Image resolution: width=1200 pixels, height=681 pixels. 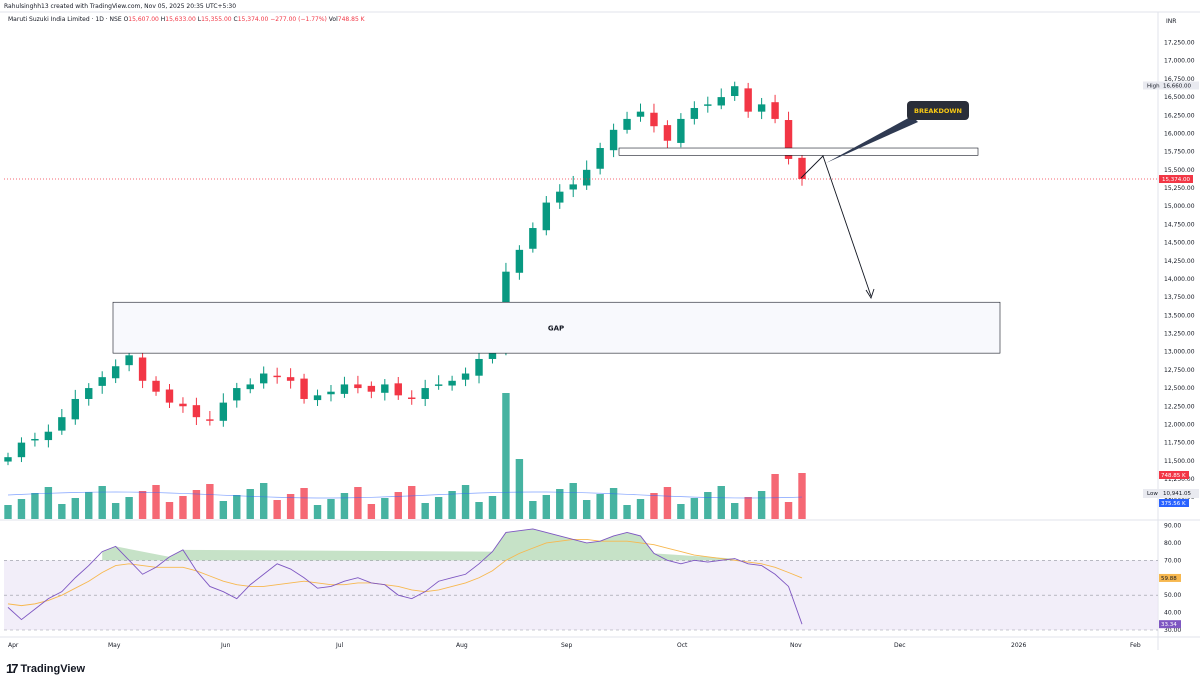 I want to click on time-tick-label: Sep, so click(x=567, y=645).